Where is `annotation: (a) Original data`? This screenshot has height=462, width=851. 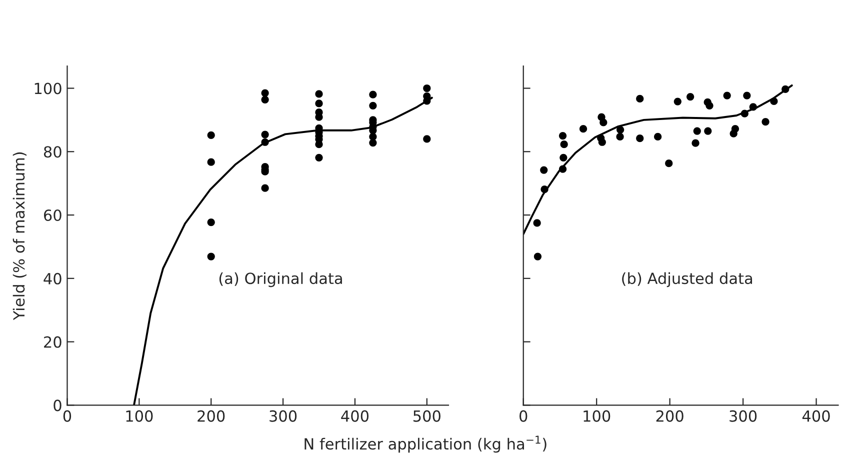
annotation: (a) Original data is located at coordinates (280, 280).